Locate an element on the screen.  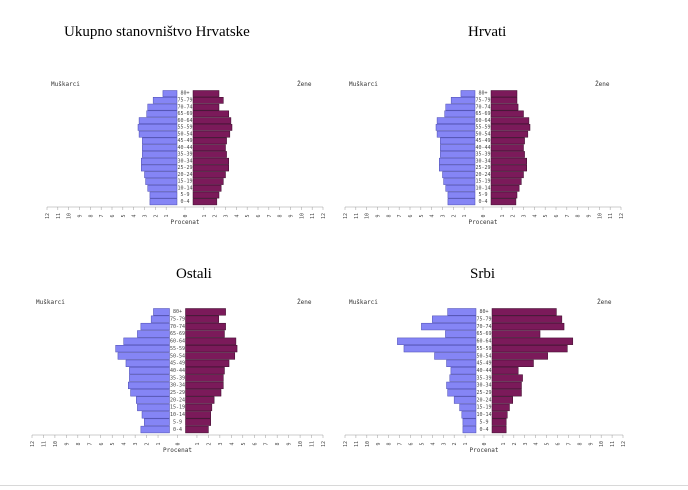
chart-title-total: Ukupno stanovništvo Hrvatske is located at coordinates (157, 32).